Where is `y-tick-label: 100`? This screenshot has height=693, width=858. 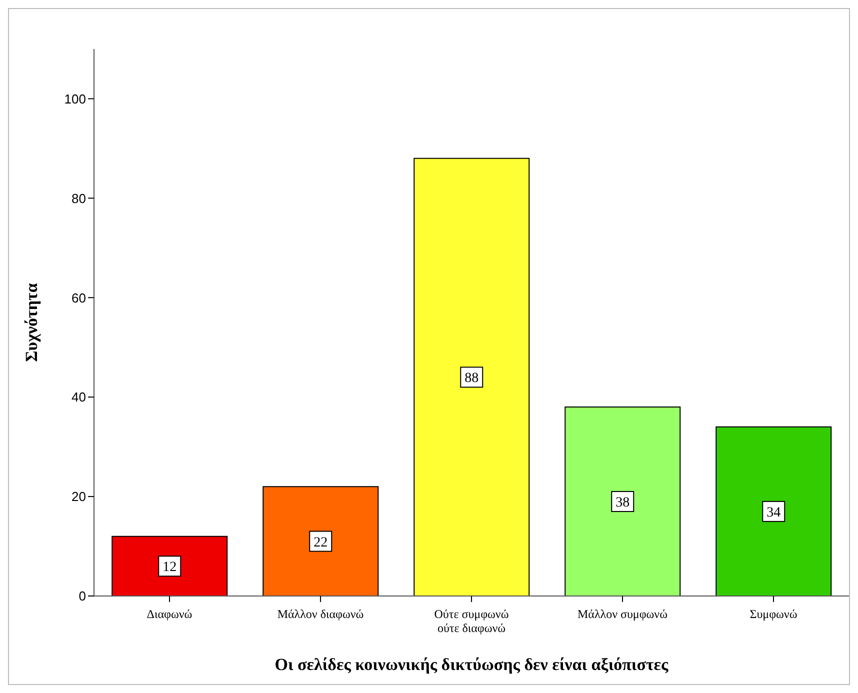 y-tick-label: 100 is located at coordinates (75, 98).